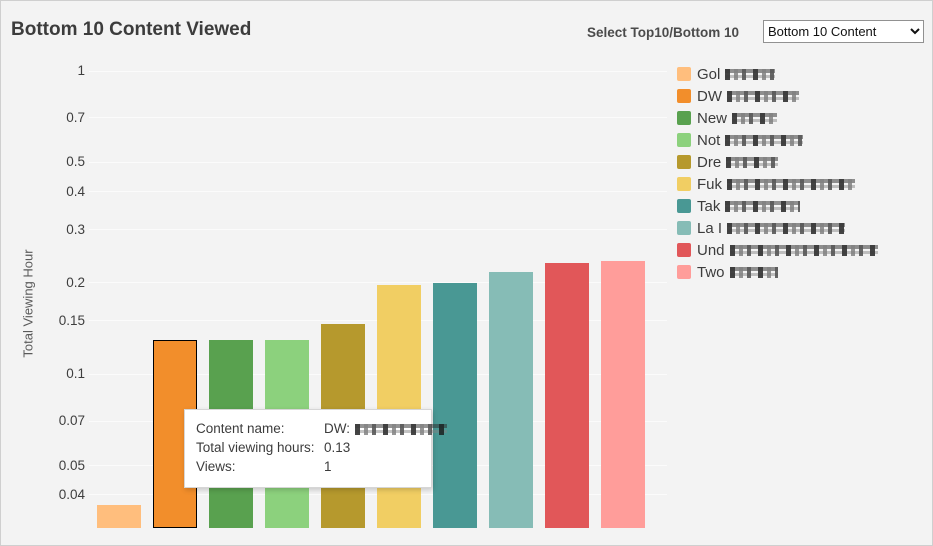  I want to click on tooltip-label: Views:, so click(216, 466).